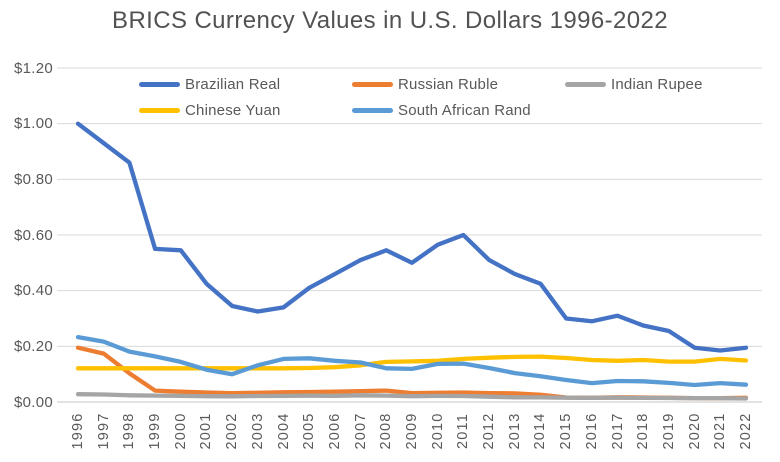 Image resolution: width=780 pixels, height=462 pixels. I want to click on series-line-russian-ruble, so click(412, 373).